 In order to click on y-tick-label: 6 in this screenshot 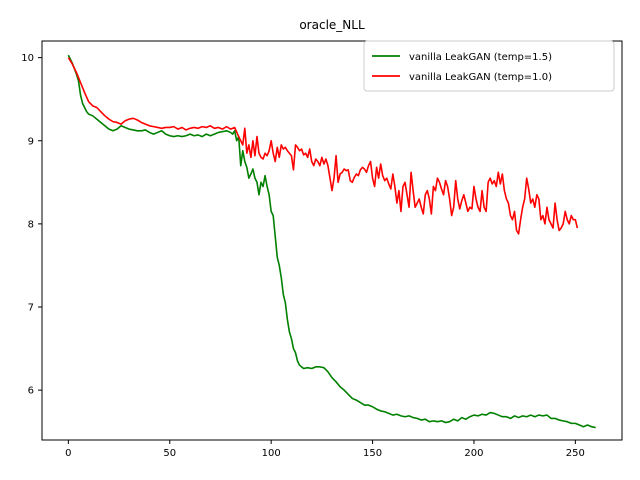, I will do `click(31, 391)`.